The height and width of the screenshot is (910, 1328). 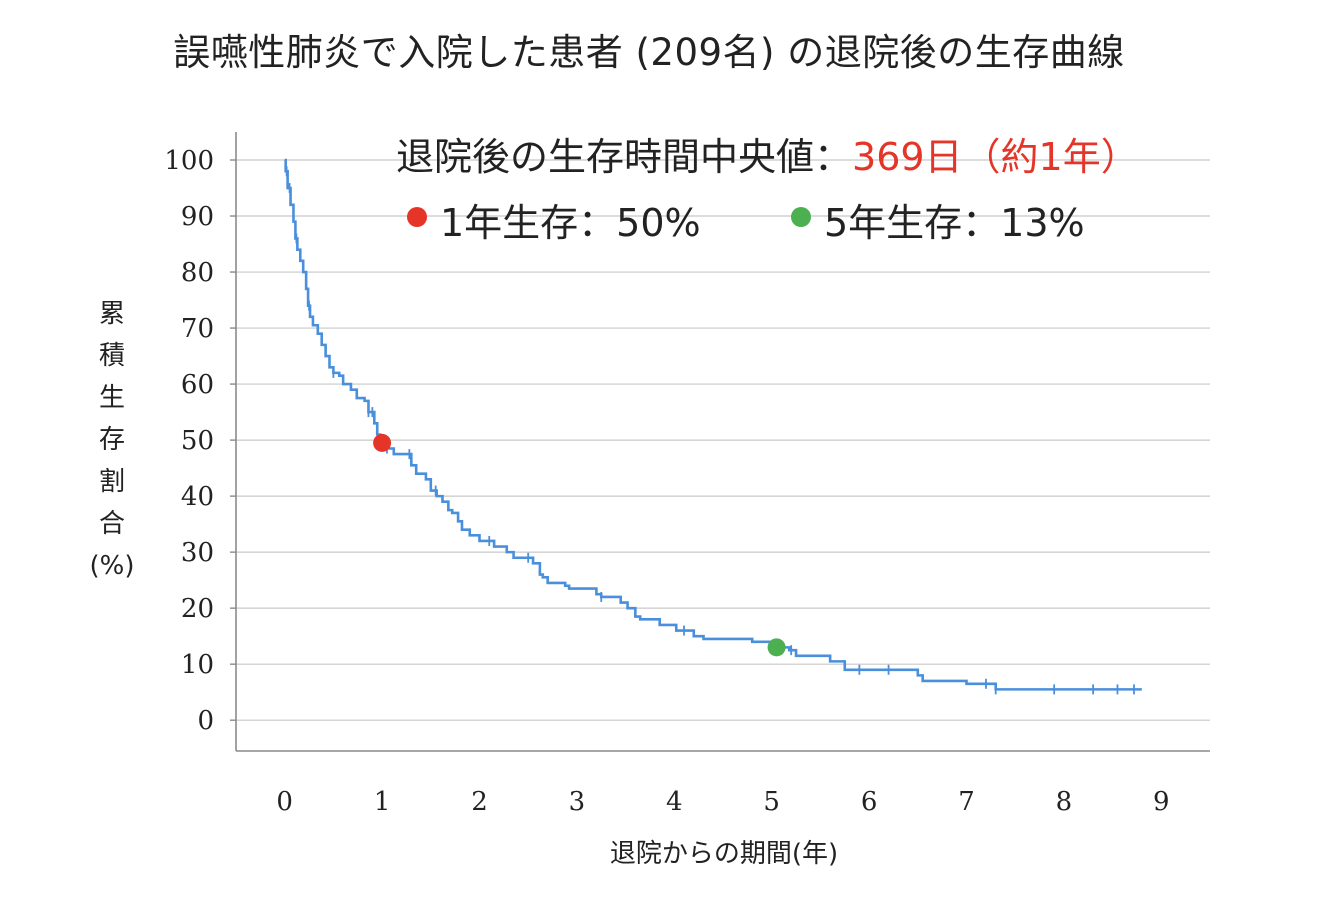 What do you see at coordinates (577, 802) in the screenshot?
I see `x-tick-label-3: 3` at bounding box center [577, 802].